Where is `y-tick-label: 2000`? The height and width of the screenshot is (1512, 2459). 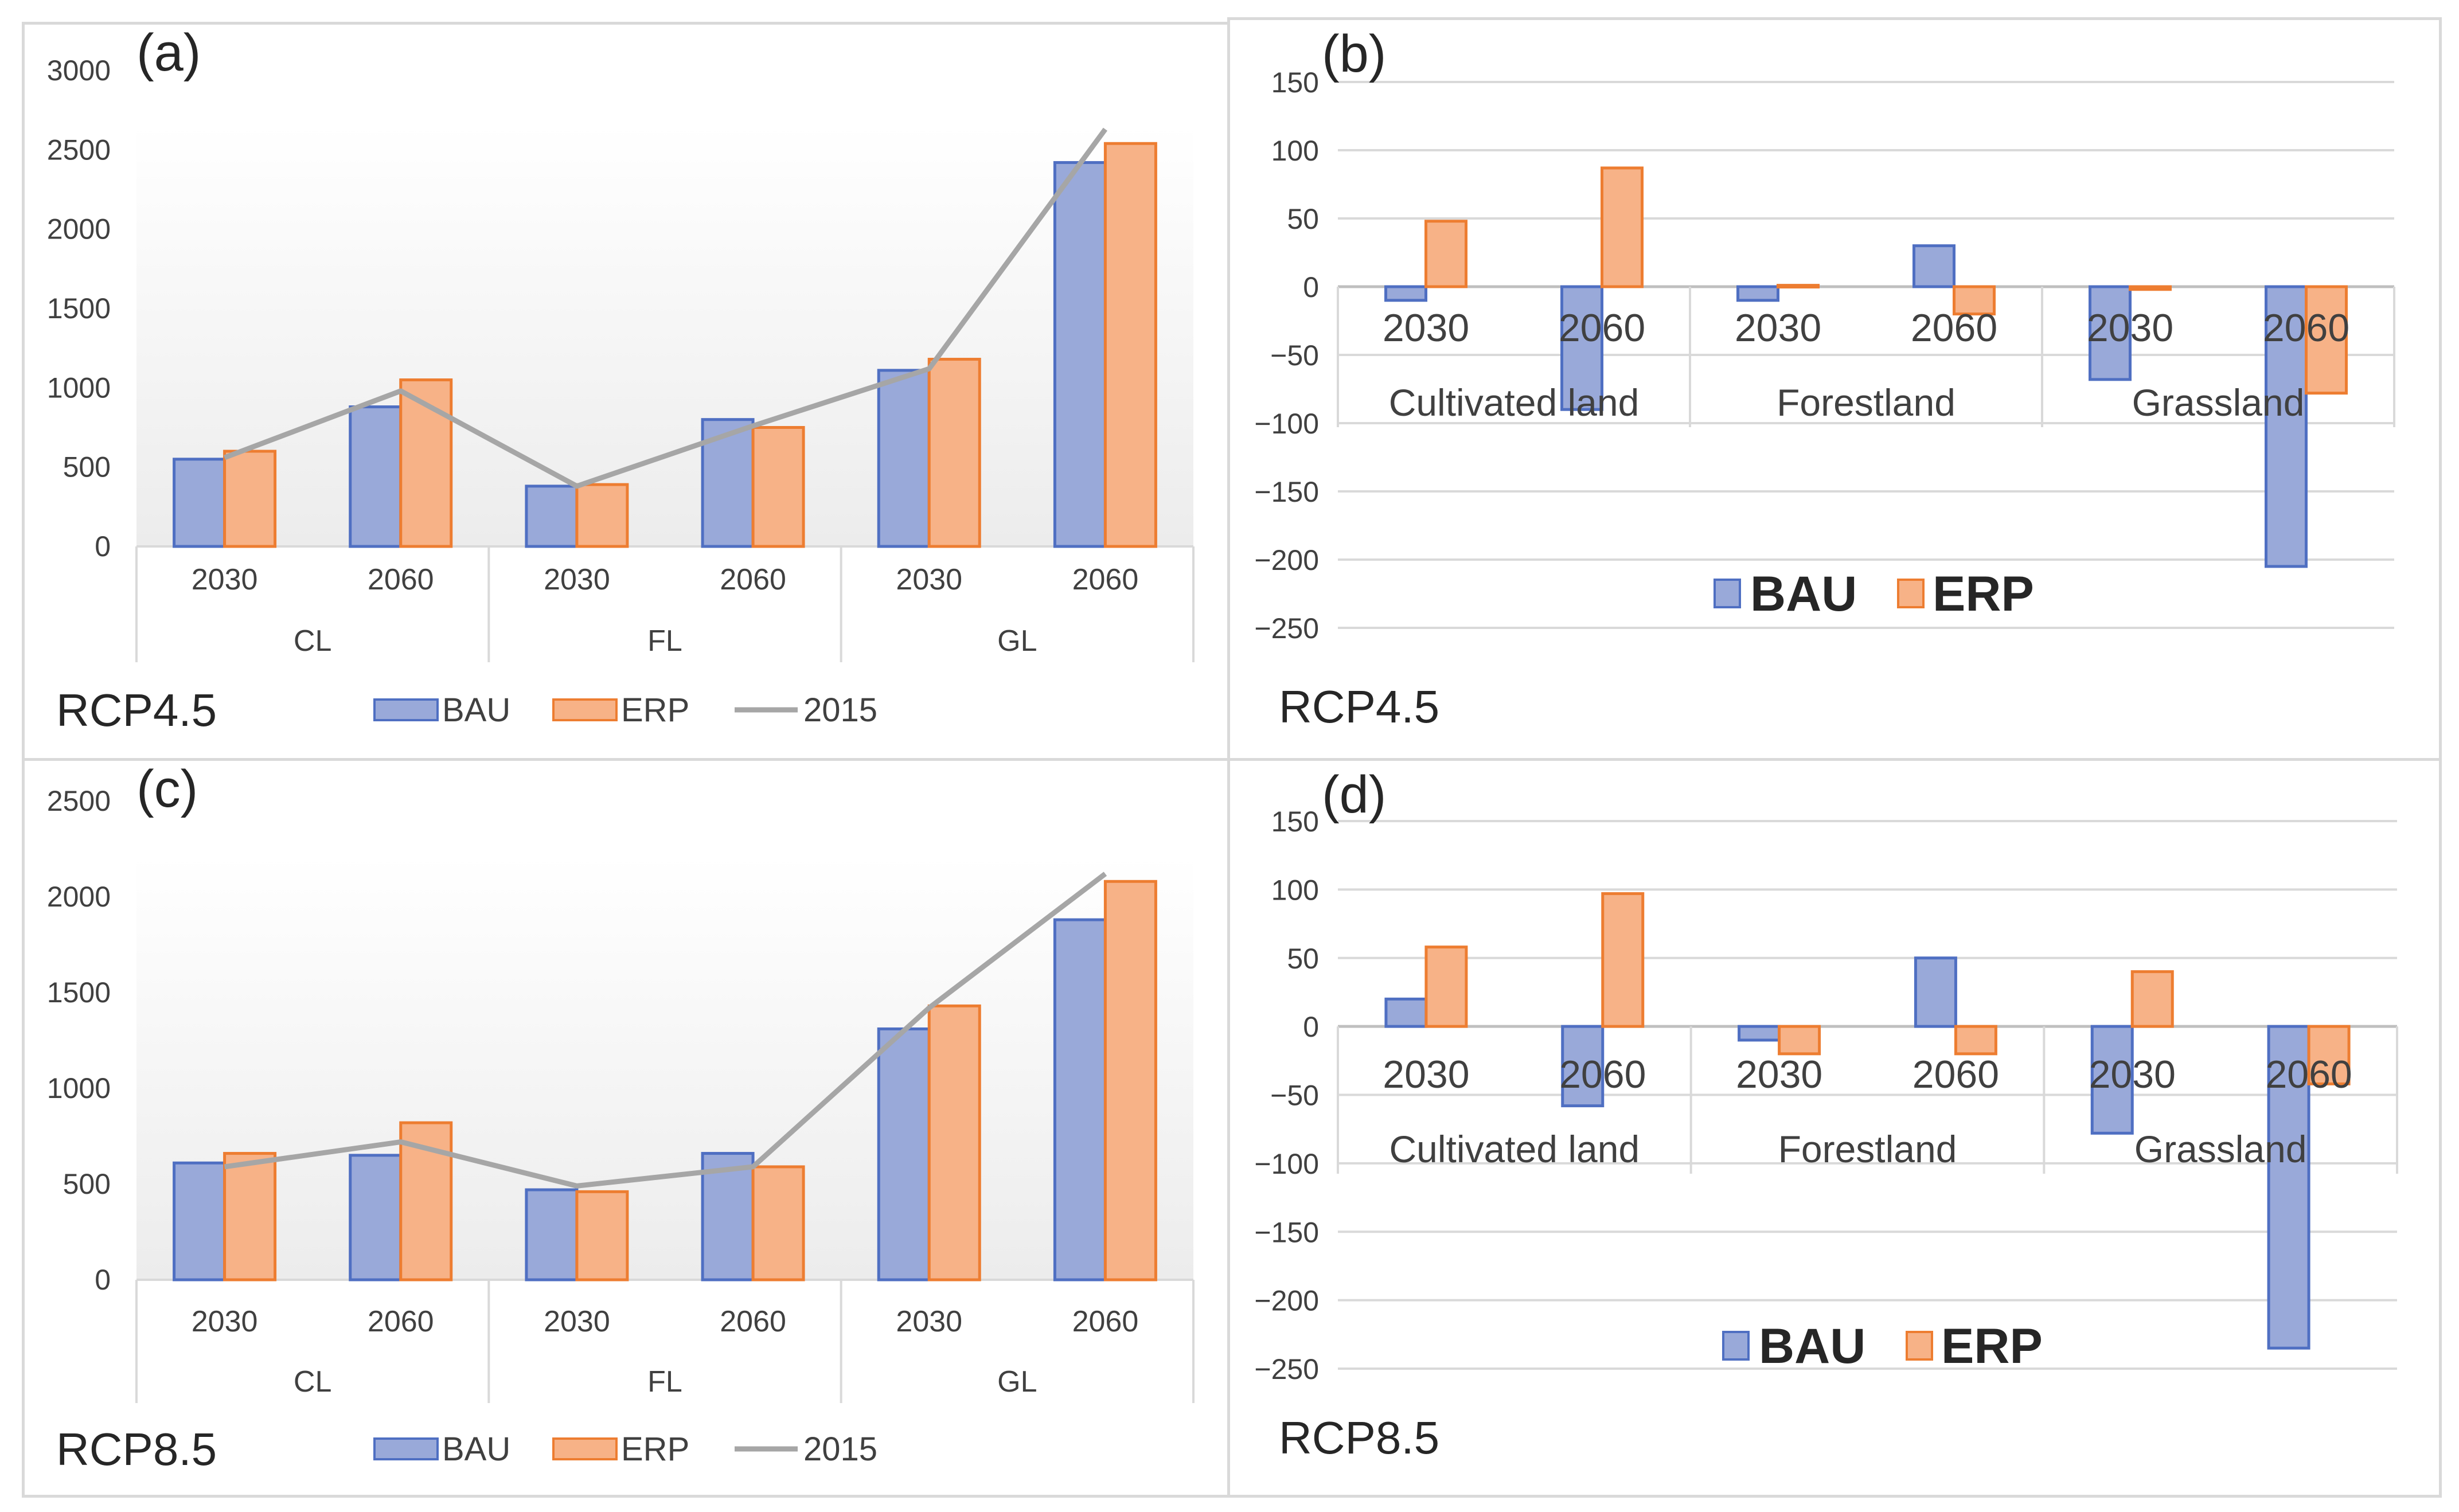 y-tick-label: 2000 is located at coordinates (79, 229).